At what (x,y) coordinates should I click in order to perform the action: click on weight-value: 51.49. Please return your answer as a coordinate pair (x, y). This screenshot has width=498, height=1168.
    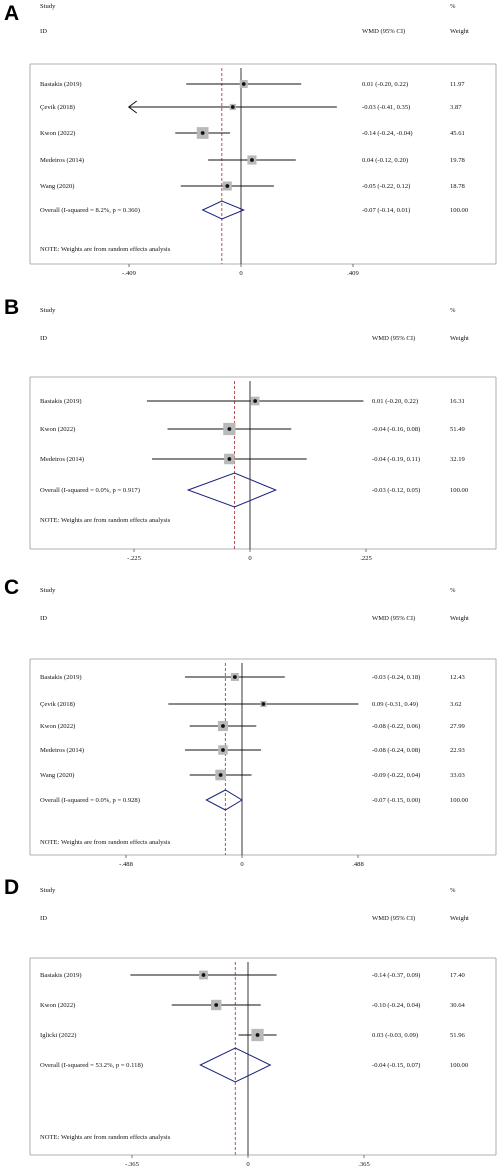
    Looking at the image, I should click on (458, 429).